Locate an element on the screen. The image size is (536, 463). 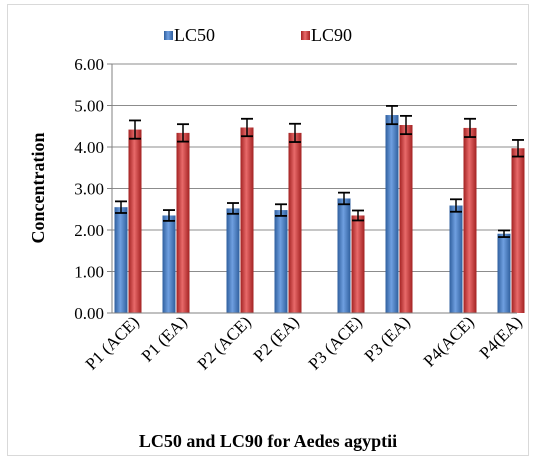
legend-swatch-lc90 is located at coordinates (305, 35).